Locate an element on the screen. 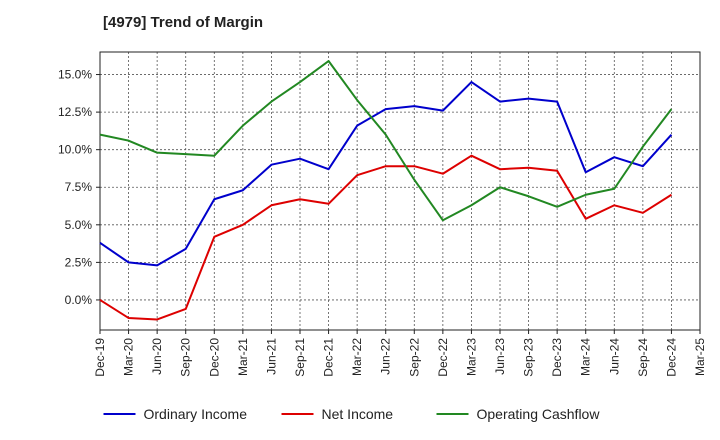 The height and width of the screenshot is (440, 720). x-tick-label: Sep-22 is located at coordinates (414, 357).